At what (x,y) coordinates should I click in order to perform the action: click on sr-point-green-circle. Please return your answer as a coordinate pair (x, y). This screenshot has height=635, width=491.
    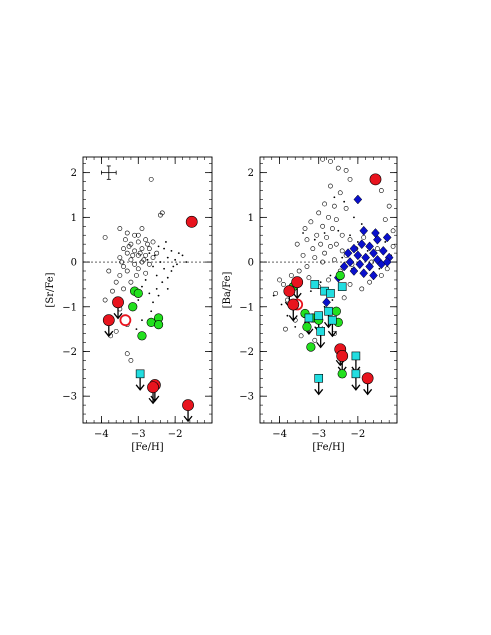
    Looking at the image, I should click on (138, 293).